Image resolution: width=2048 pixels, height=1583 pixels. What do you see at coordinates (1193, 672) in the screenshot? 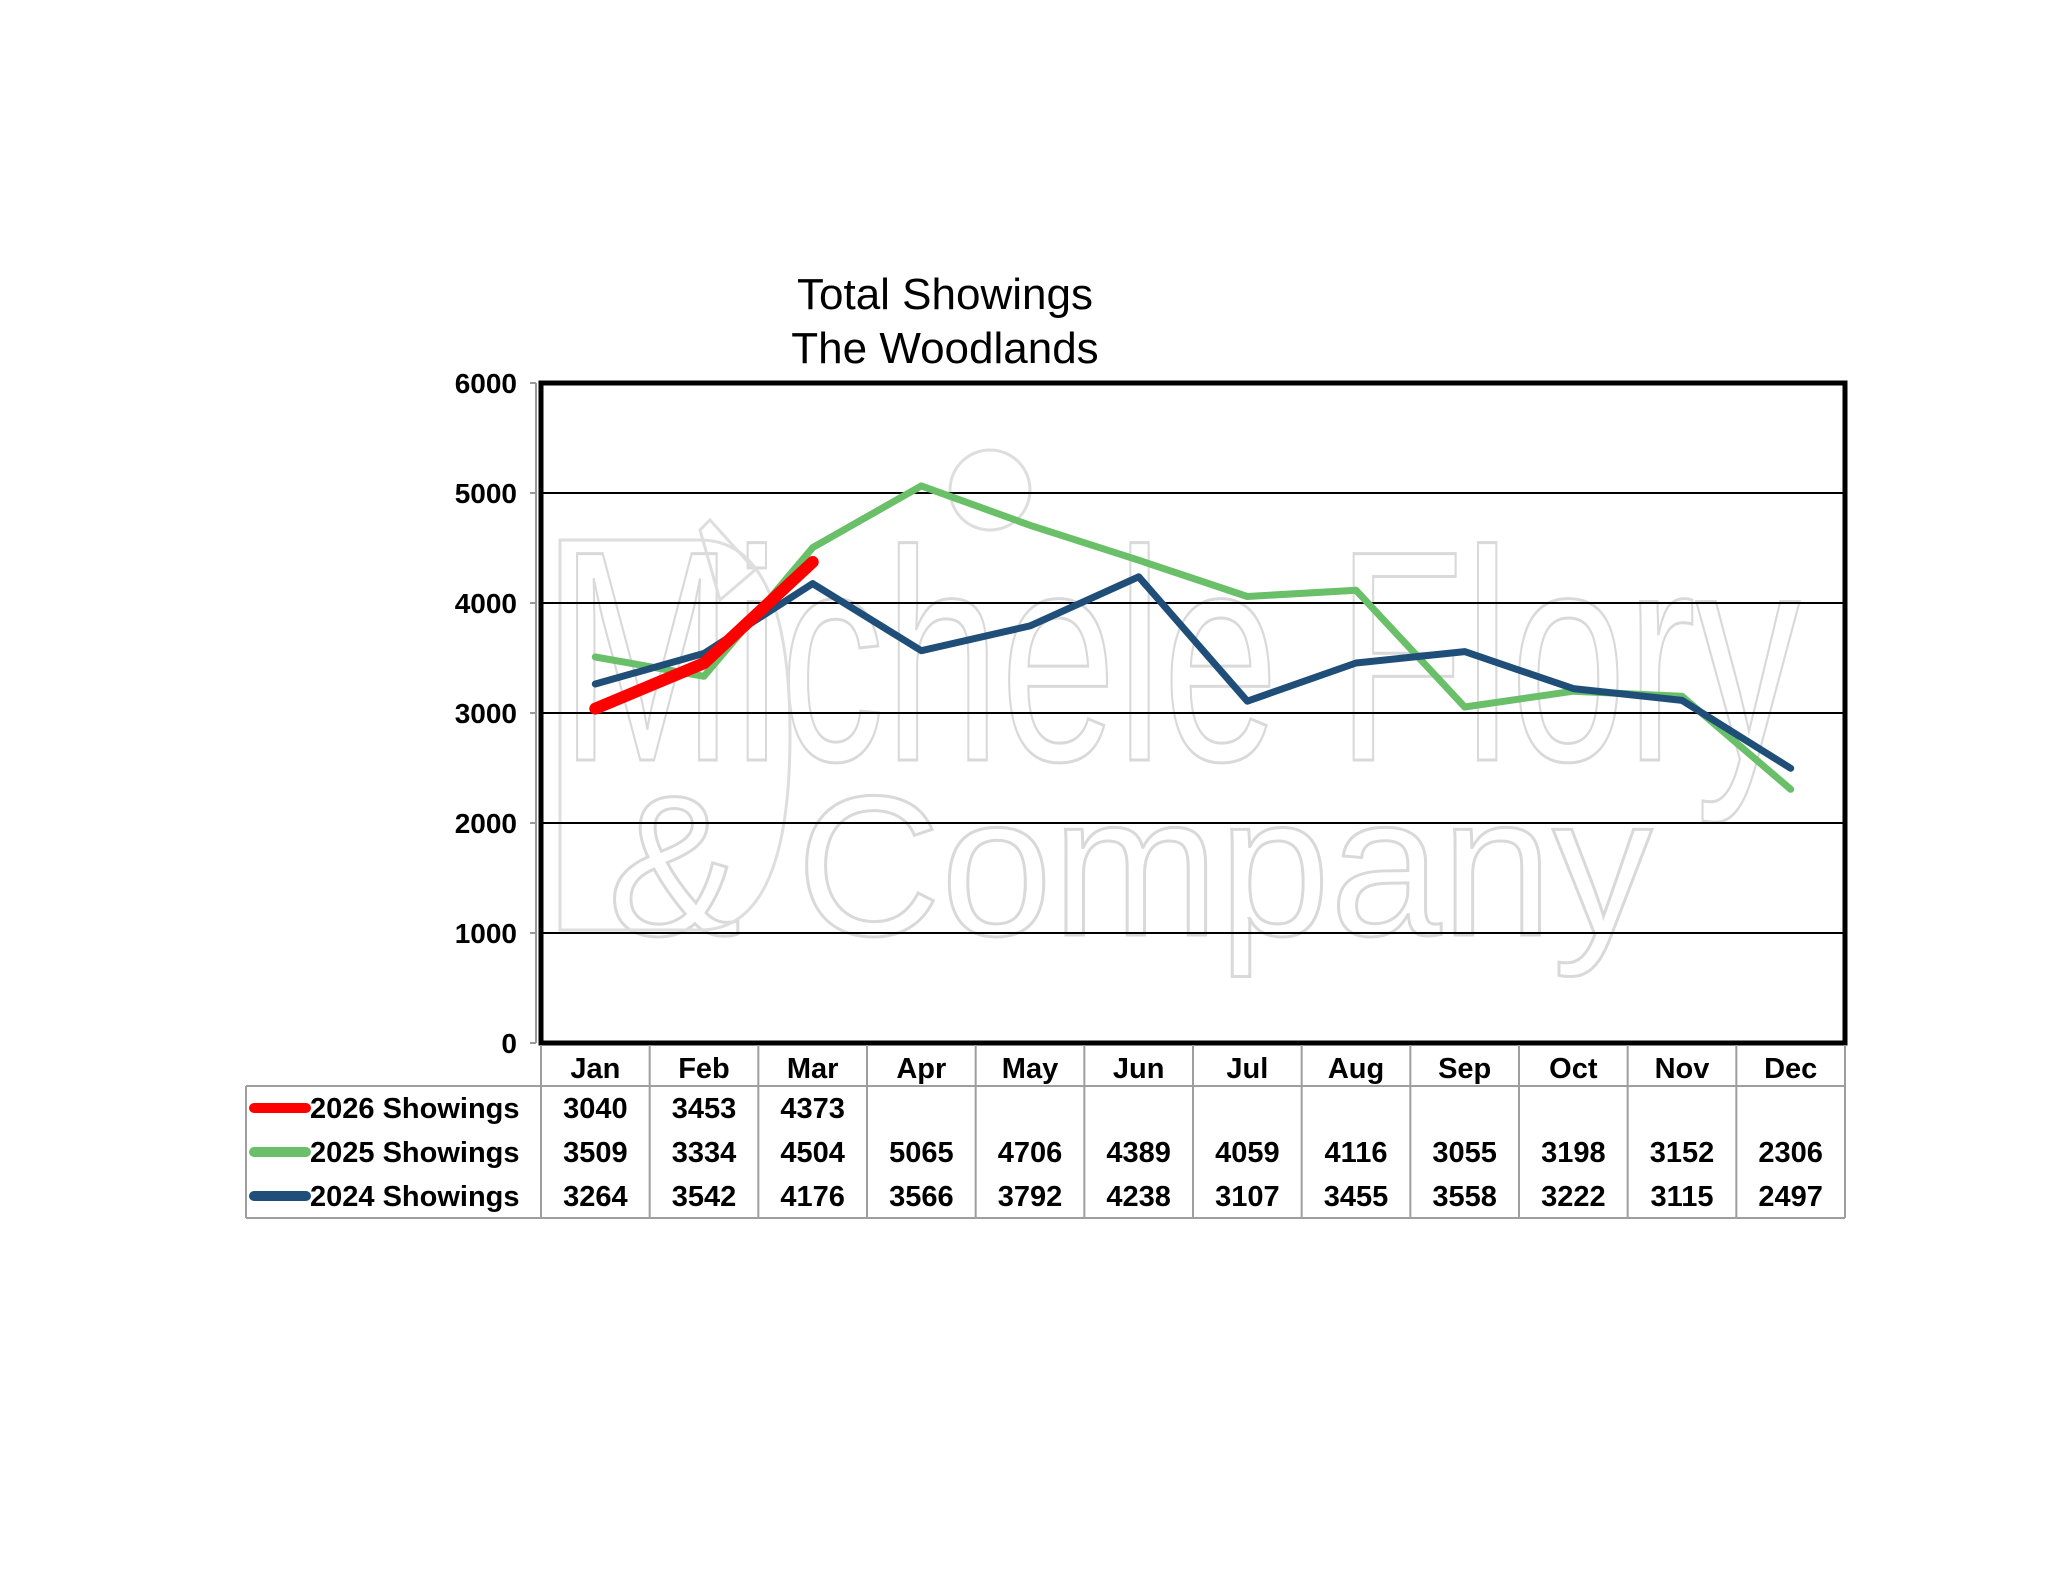
I see `series-line-2024` at bounding box center [1193, 672].